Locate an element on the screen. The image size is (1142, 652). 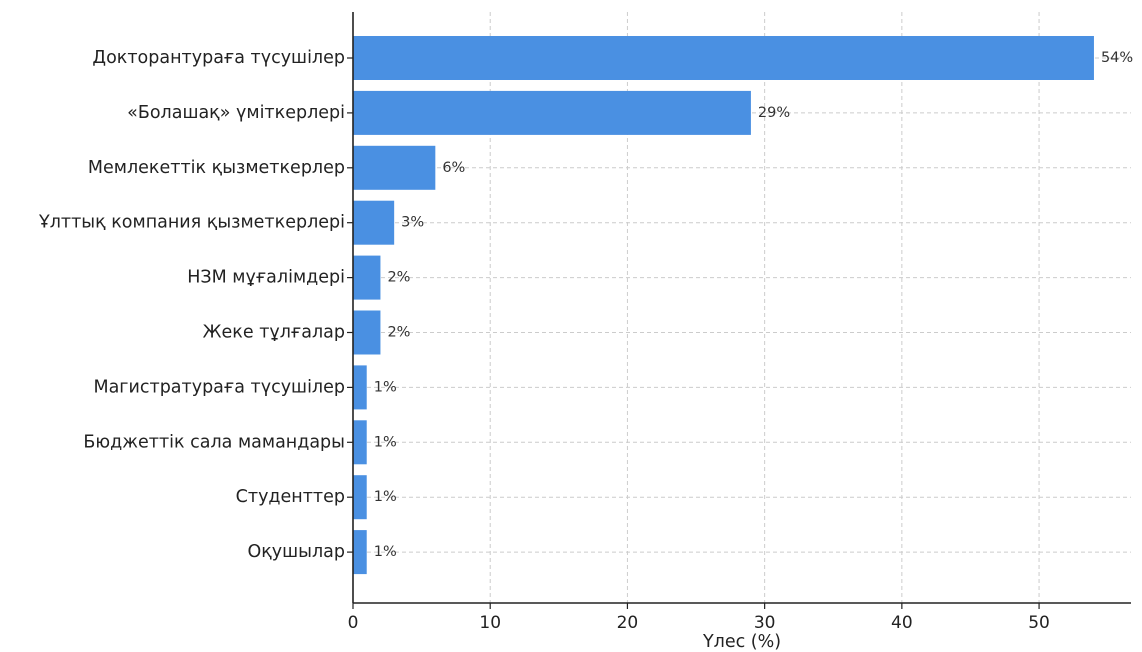
category-label: Жеке тұлғалар is located at coordinates (274, 333).